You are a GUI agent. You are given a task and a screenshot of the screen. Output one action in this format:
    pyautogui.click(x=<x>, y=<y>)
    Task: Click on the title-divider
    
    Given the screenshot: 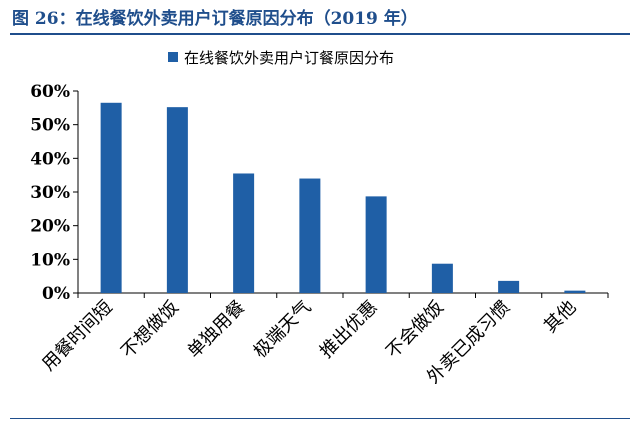 What is the action you would take?
    pyautogui.click(x=320, y=34)
    